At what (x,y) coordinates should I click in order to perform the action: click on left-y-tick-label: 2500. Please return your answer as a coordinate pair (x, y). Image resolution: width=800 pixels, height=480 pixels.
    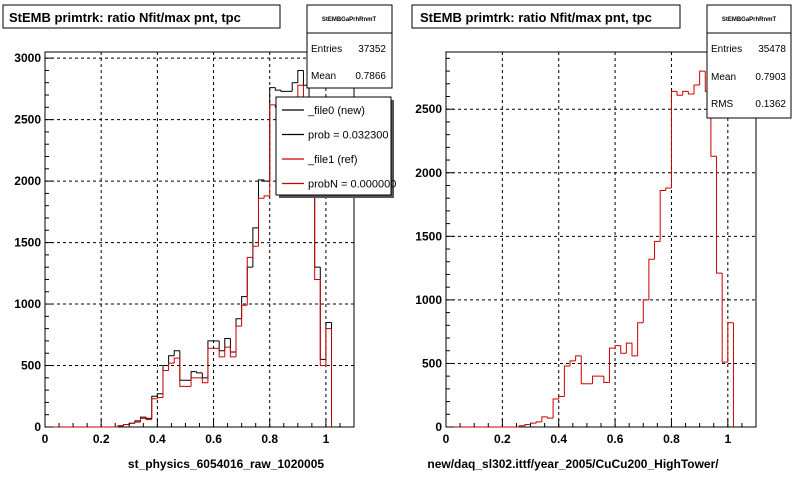
    Looking at the image, I should click on (27, 120).